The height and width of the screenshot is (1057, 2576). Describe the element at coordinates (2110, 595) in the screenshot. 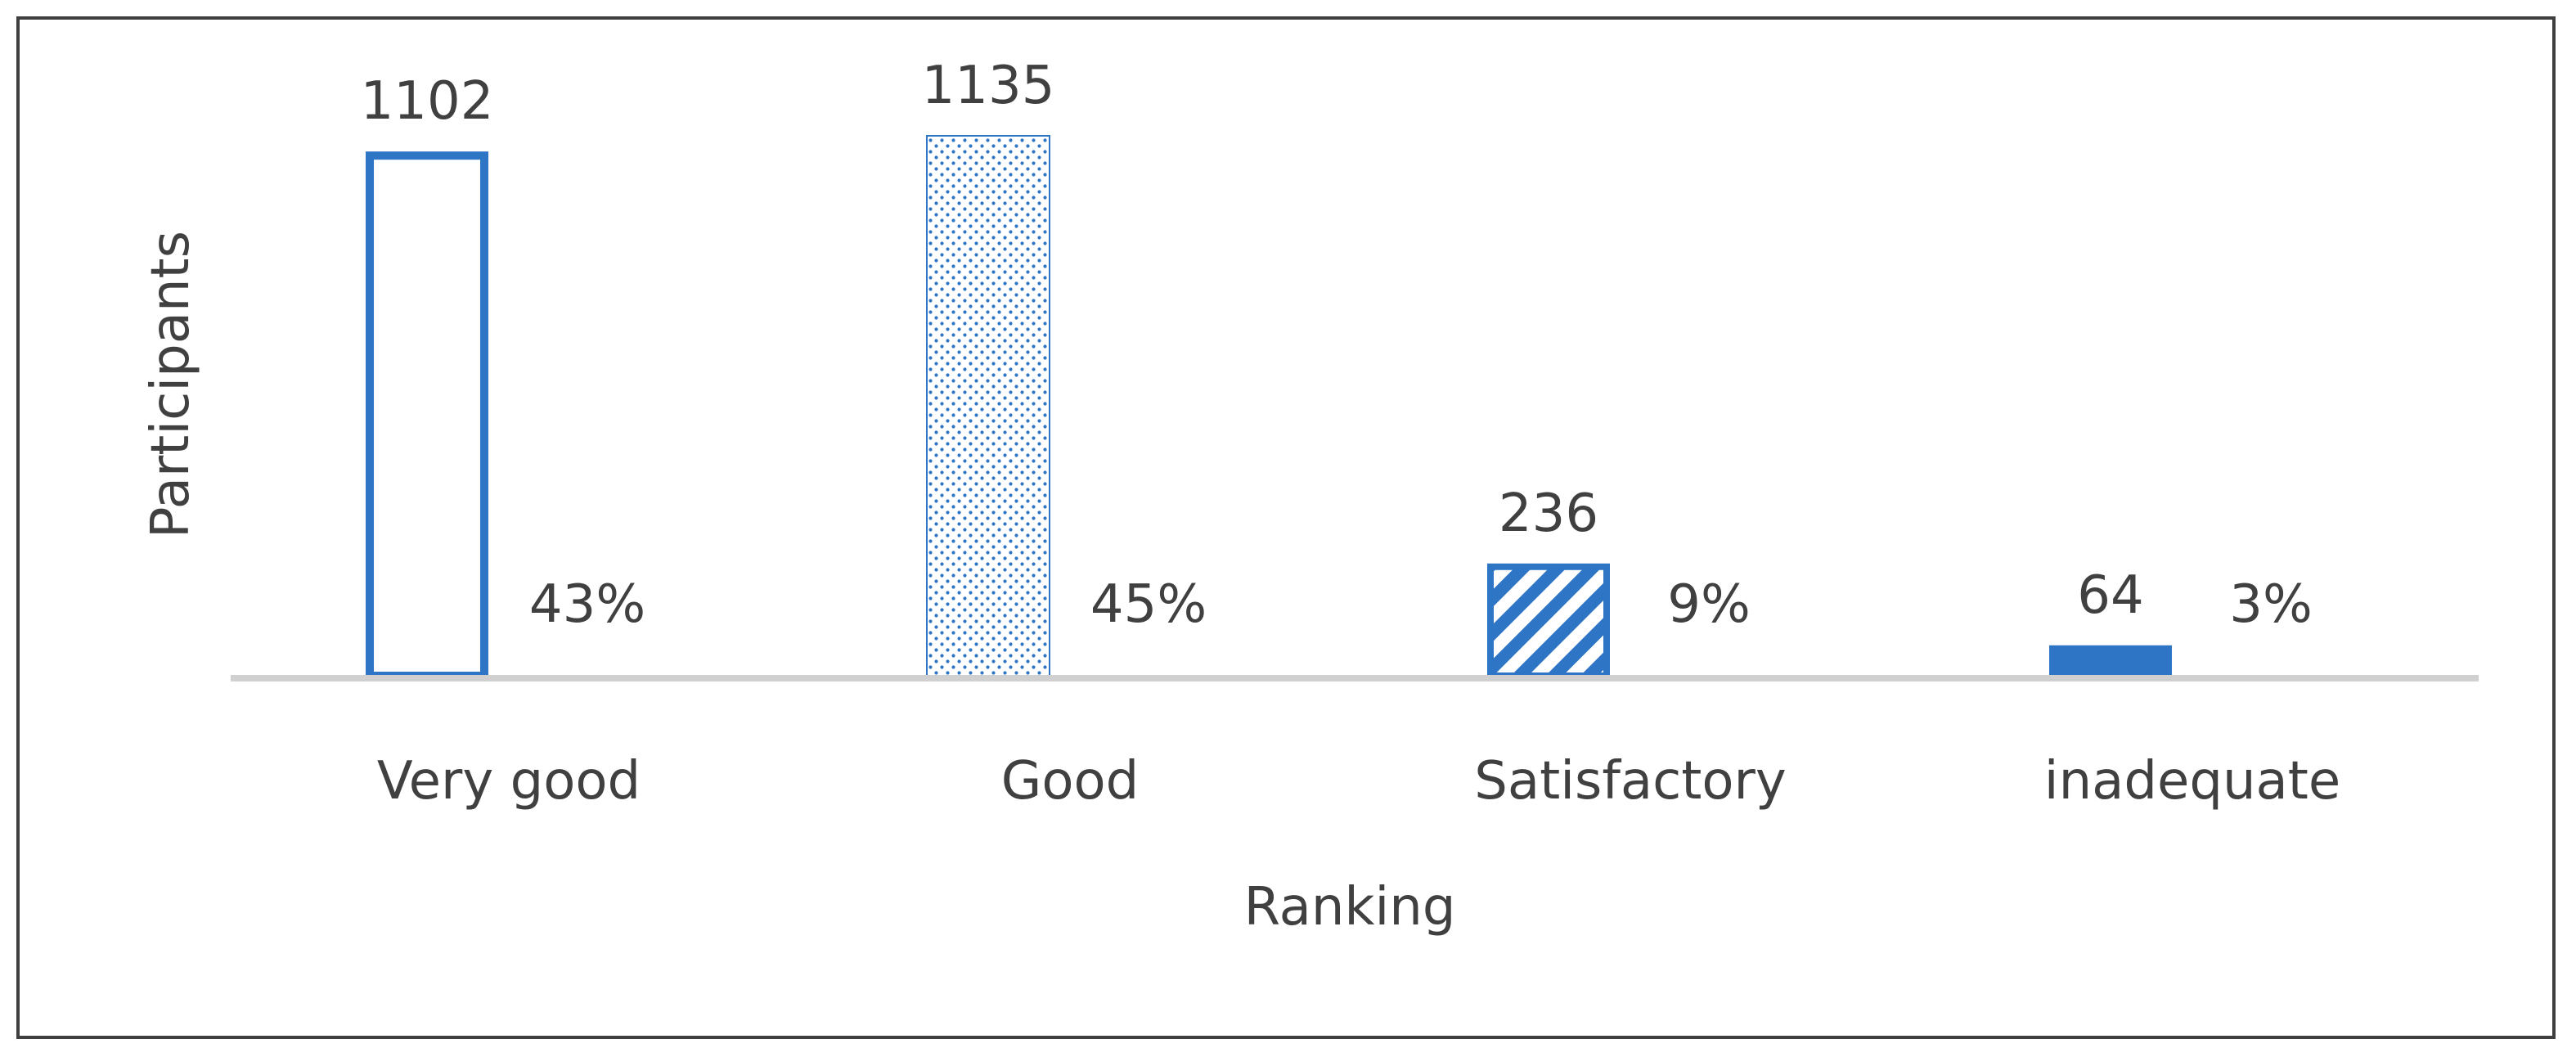

I see `value-label: 64` at that location.